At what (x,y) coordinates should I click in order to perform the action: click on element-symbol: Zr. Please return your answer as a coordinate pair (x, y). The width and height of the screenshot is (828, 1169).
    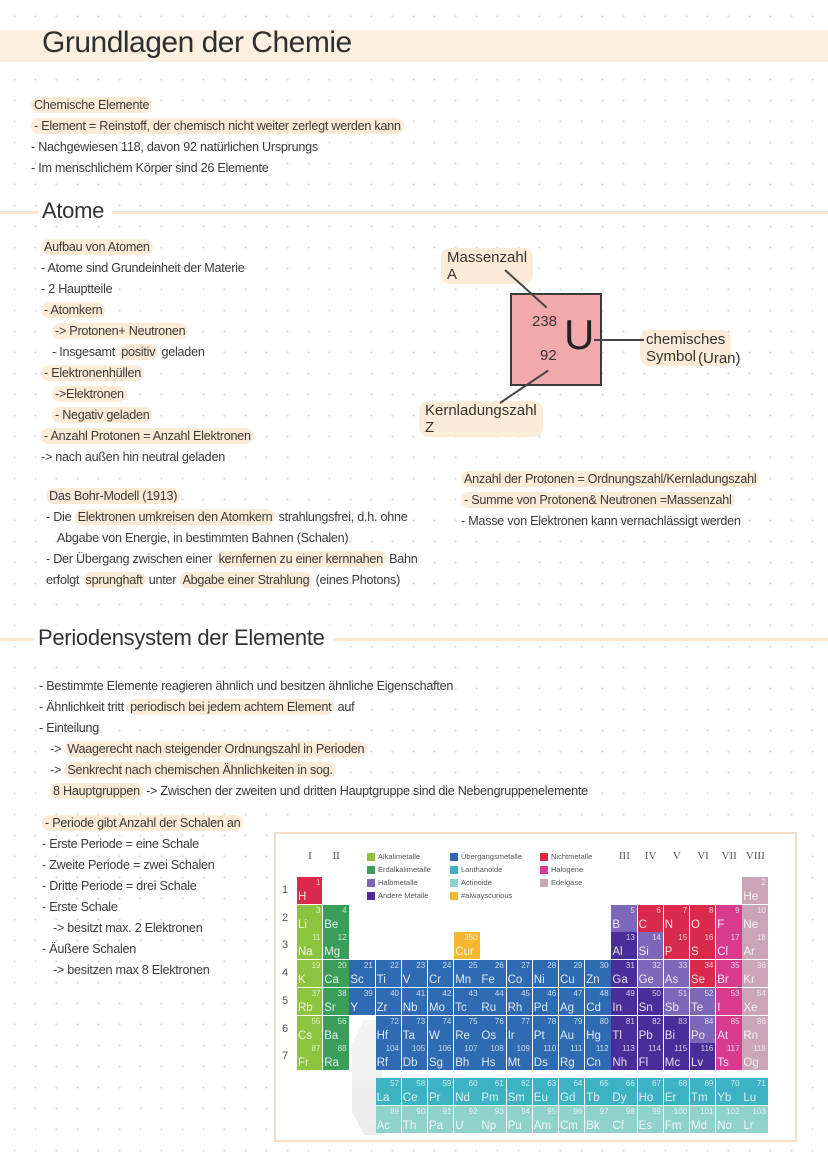
    Looking at the image, I should click on (382, 1007).